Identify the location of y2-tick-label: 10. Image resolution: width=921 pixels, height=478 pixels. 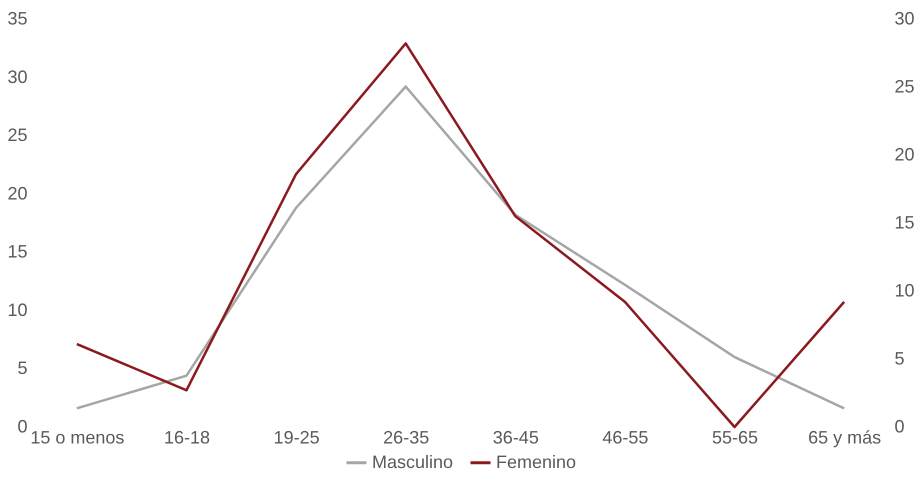
(904, 290).